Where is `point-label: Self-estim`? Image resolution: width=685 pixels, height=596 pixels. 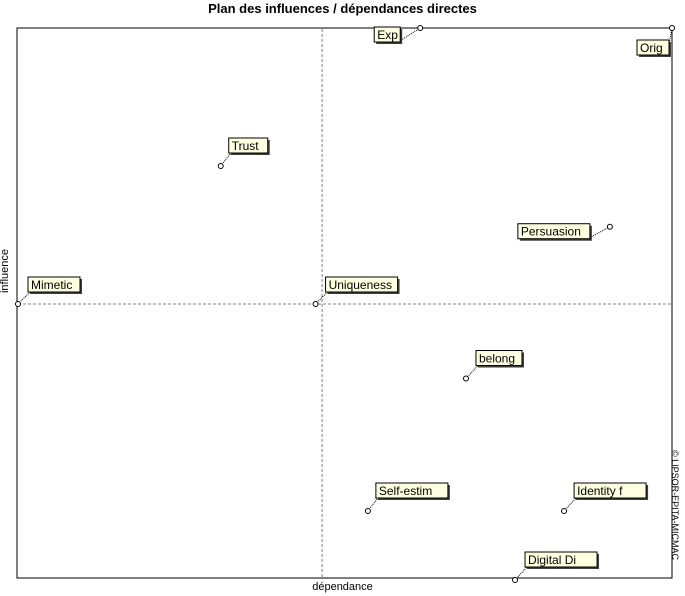
point-label: Self-estim is located at coordinates (405, 491).